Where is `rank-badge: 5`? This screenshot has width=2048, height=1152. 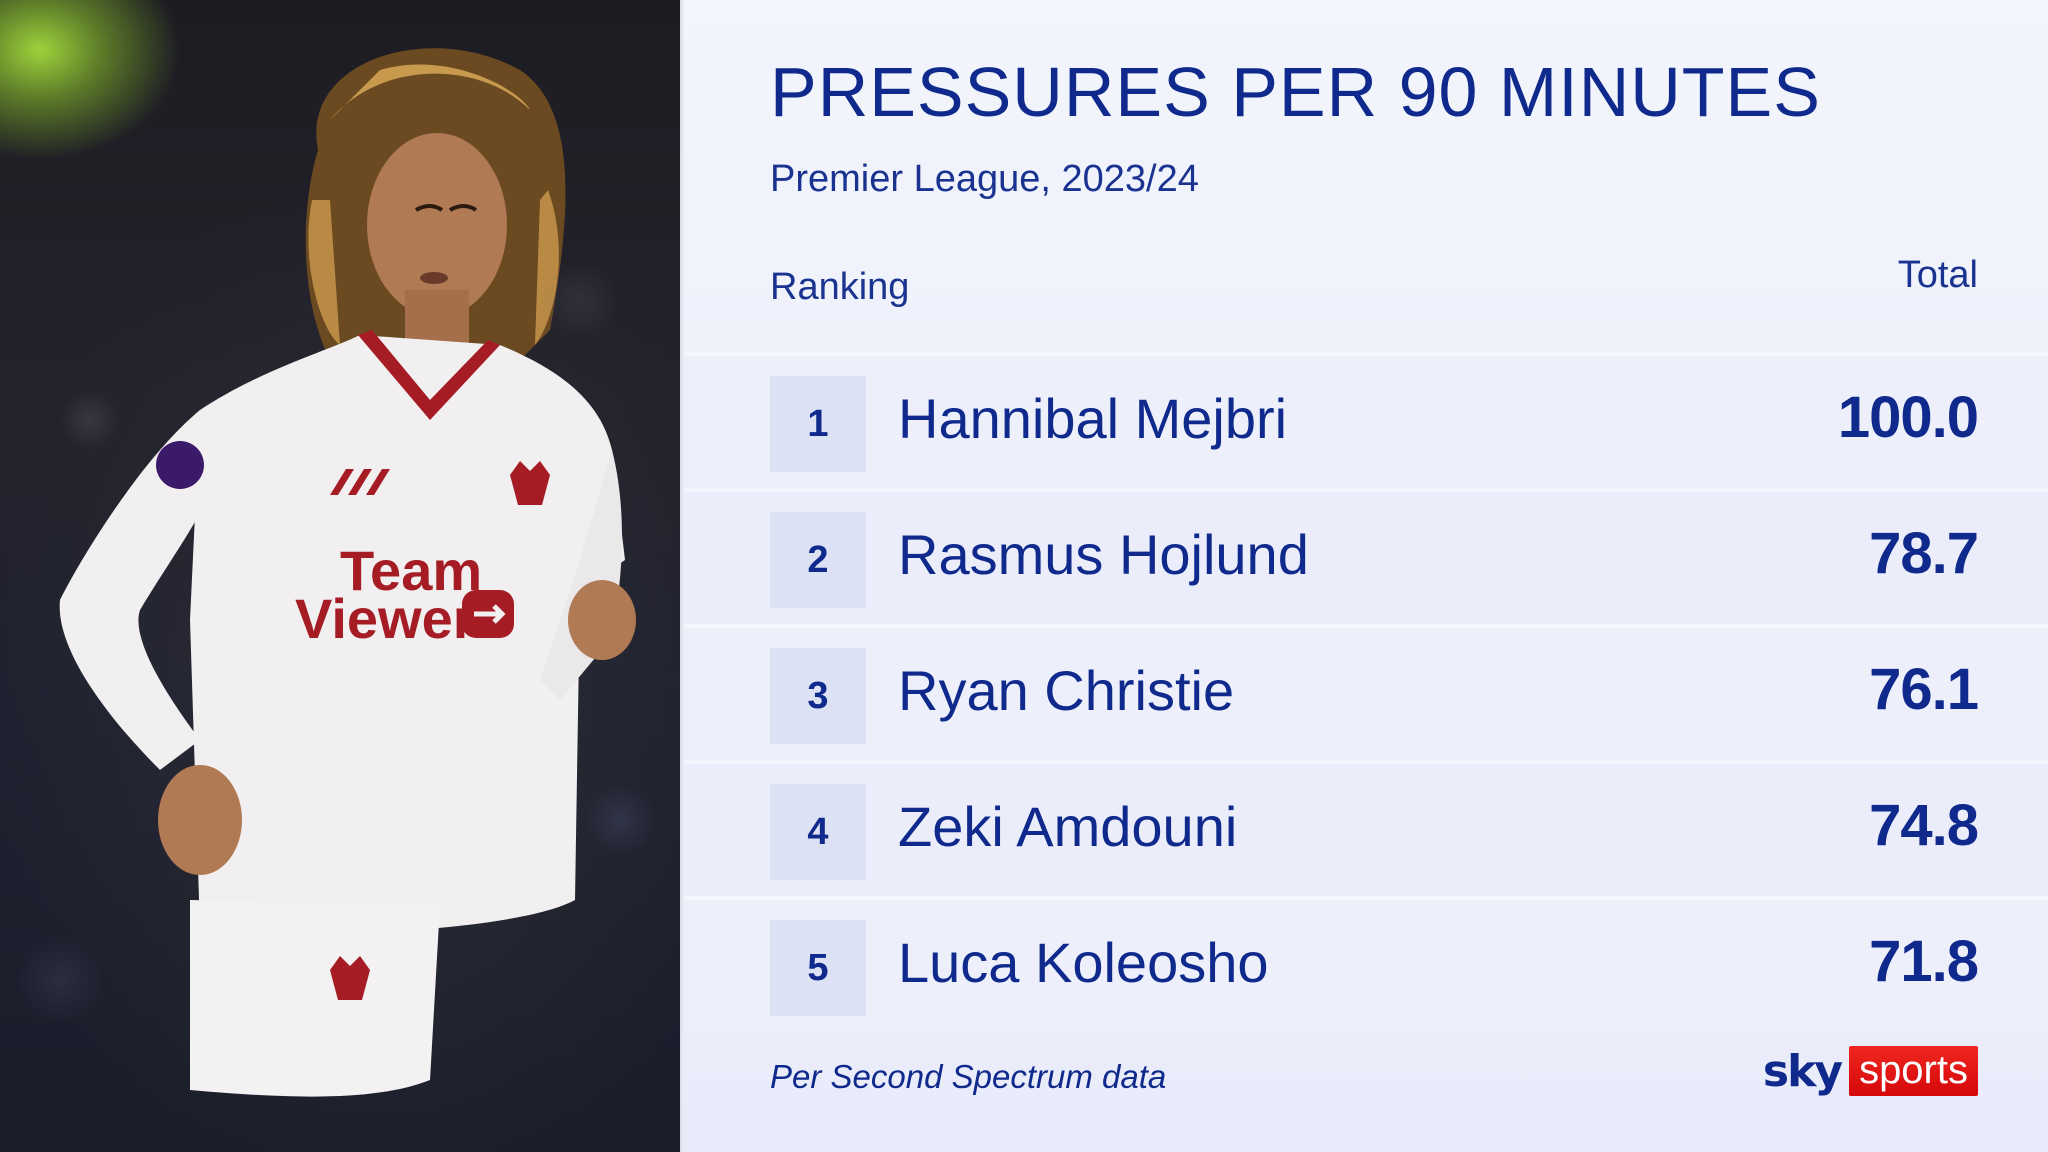 rank-badge: 5 is located at coordinates (818, 968).